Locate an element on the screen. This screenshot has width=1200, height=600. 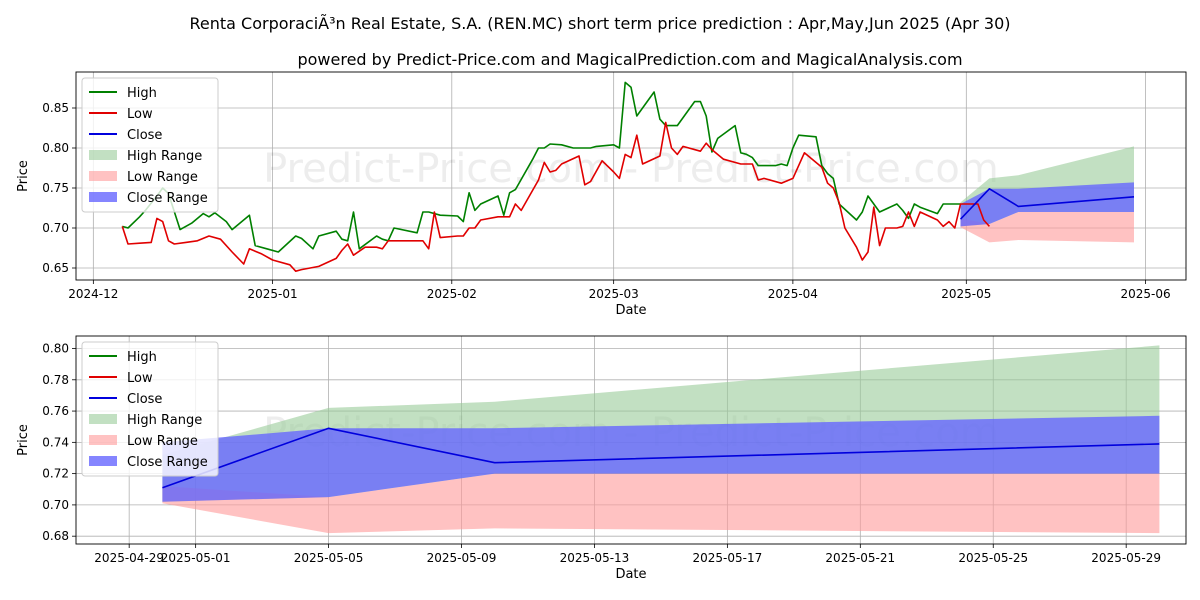
x-tick-label: 2025-05-13 is located at coordinates (595, 558).